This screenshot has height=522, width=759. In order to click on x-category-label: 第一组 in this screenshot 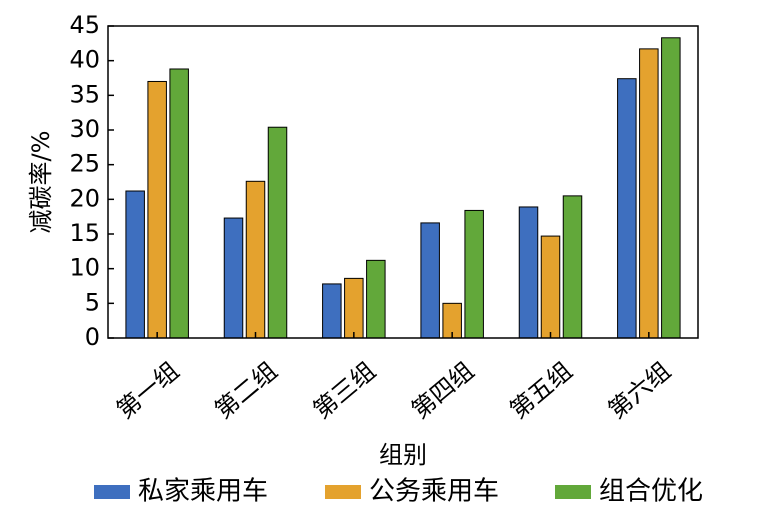, I will do `click(147, 391)`.